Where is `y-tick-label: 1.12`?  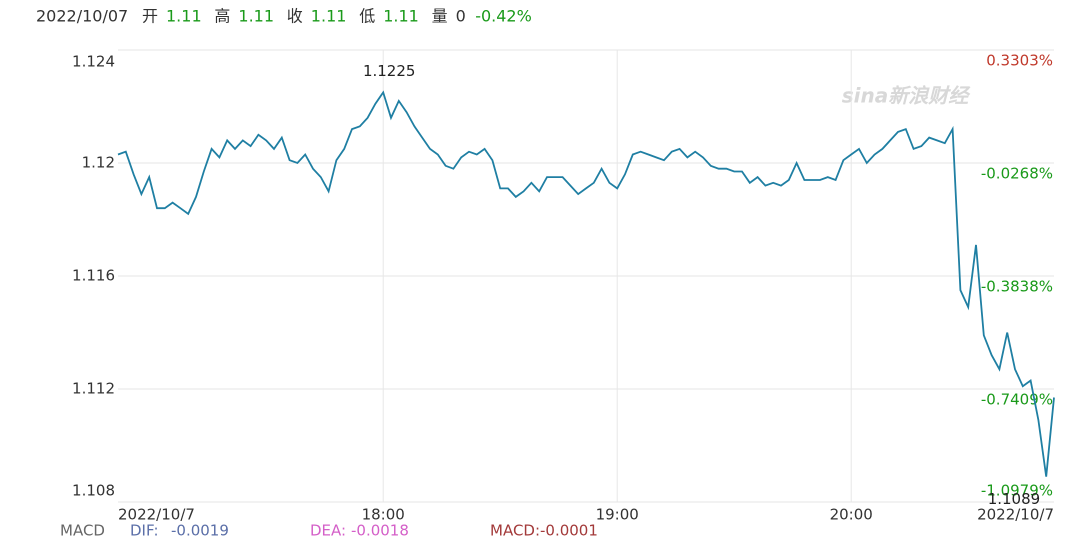
y-tick-label: 1.12 is located at coordinates (98, 163).